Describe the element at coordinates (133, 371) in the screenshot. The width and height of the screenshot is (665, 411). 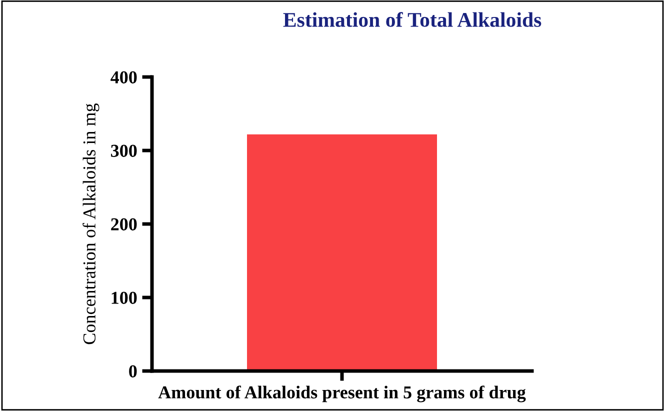
I see `y-tick-label: 0` at that location.